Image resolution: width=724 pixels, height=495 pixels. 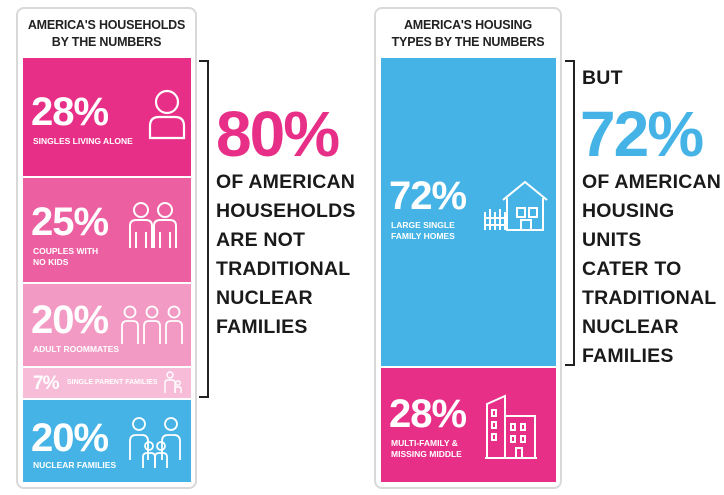 I want to click on callout-line: CATER TO, so click(x=632, y=269).